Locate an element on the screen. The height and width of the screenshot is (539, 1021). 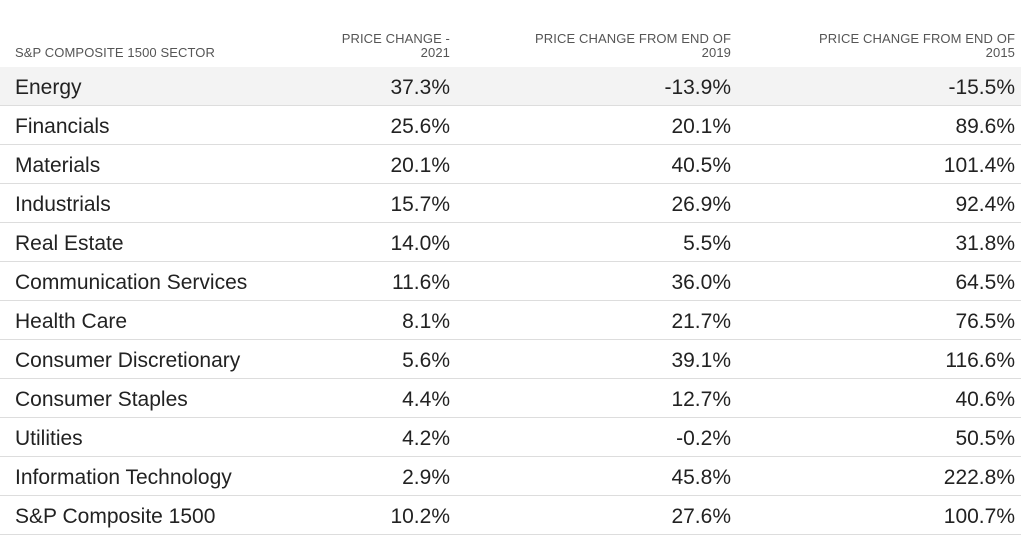
table-row: Utilities 4.2% -0.2% 50.5% is located at coordinates (510, 437).